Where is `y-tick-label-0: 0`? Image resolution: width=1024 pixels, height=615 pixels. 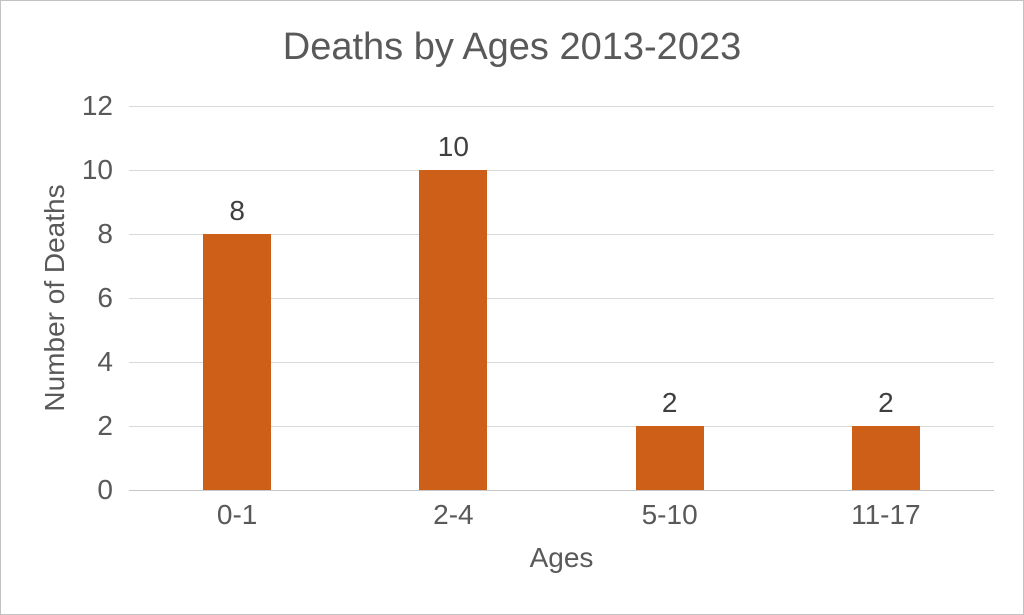
y-tick-label-0: 0 is located at coordinates (105, 489).